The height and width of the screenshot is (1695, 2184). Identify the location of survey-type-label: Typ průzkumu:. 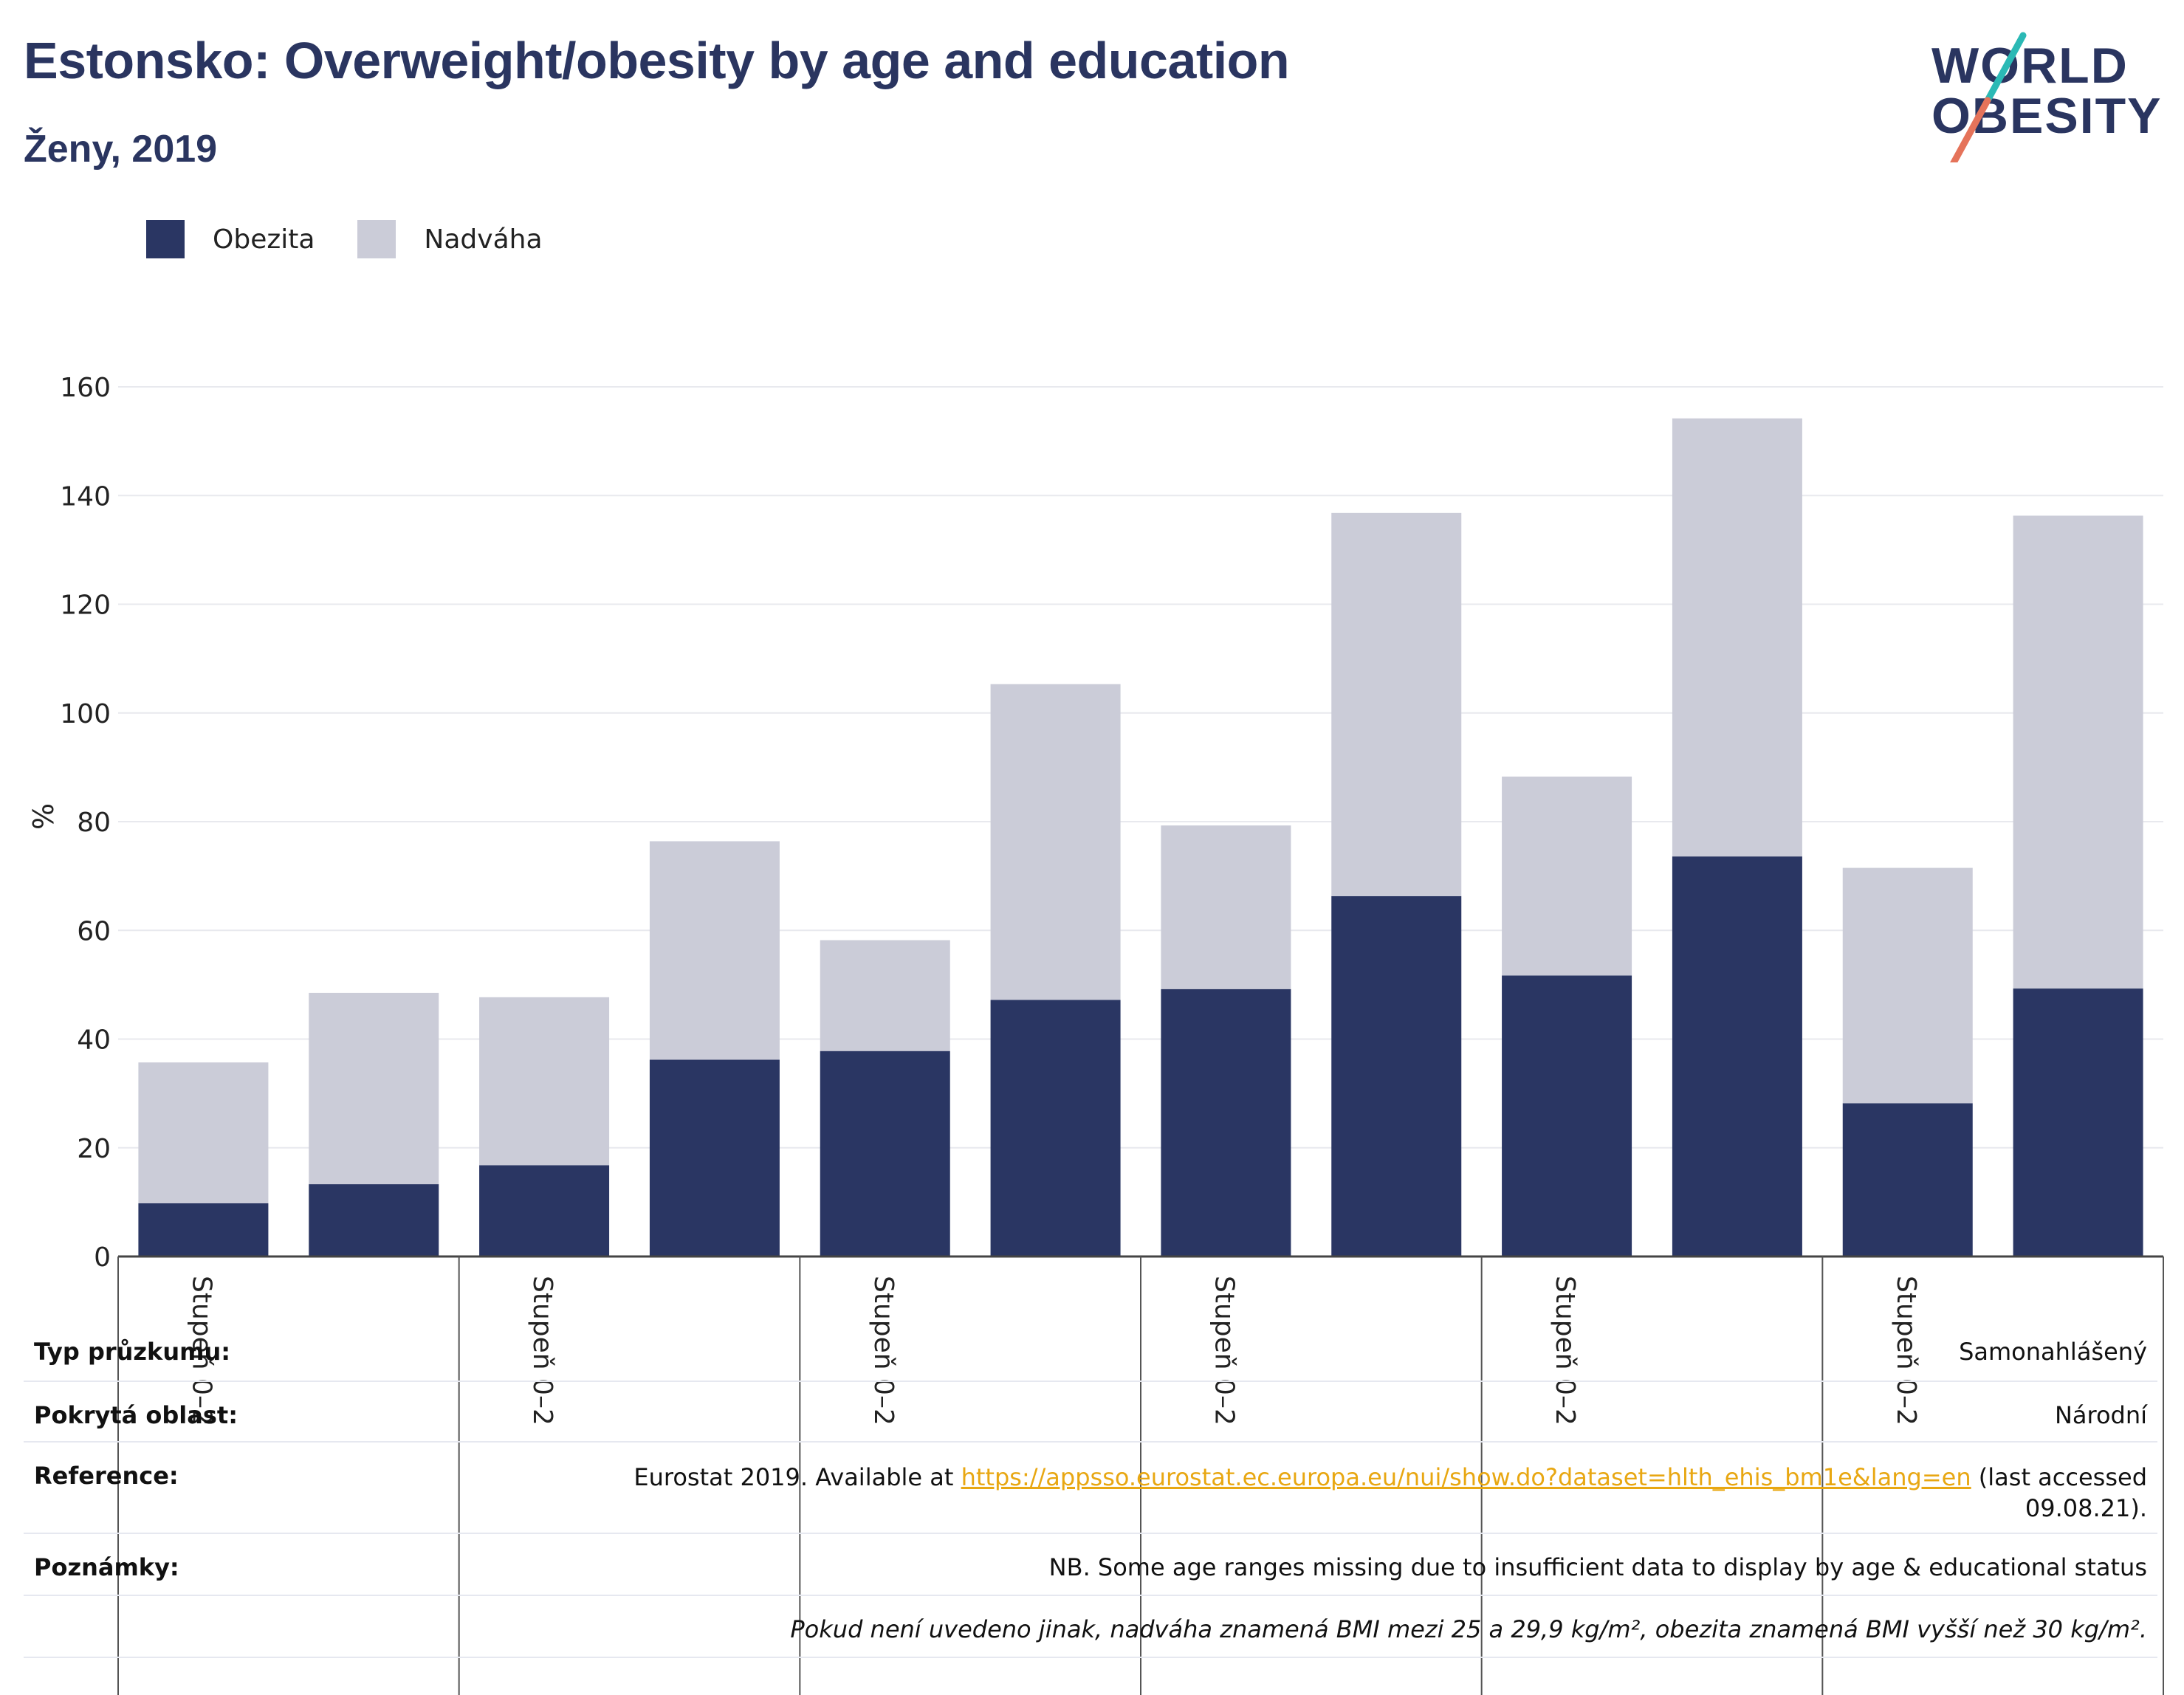
(133, 1352).